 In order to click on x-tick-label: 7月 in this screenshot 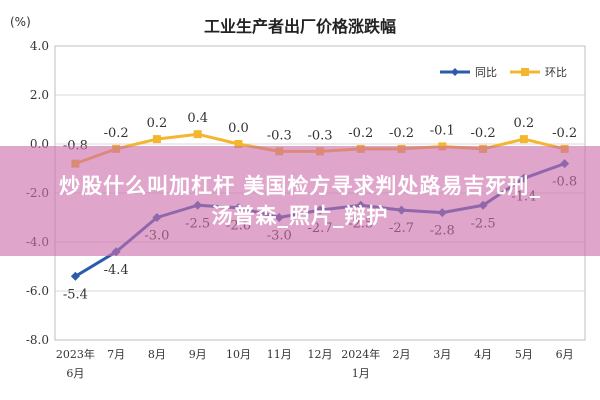, I will do `click(116, 354)`.